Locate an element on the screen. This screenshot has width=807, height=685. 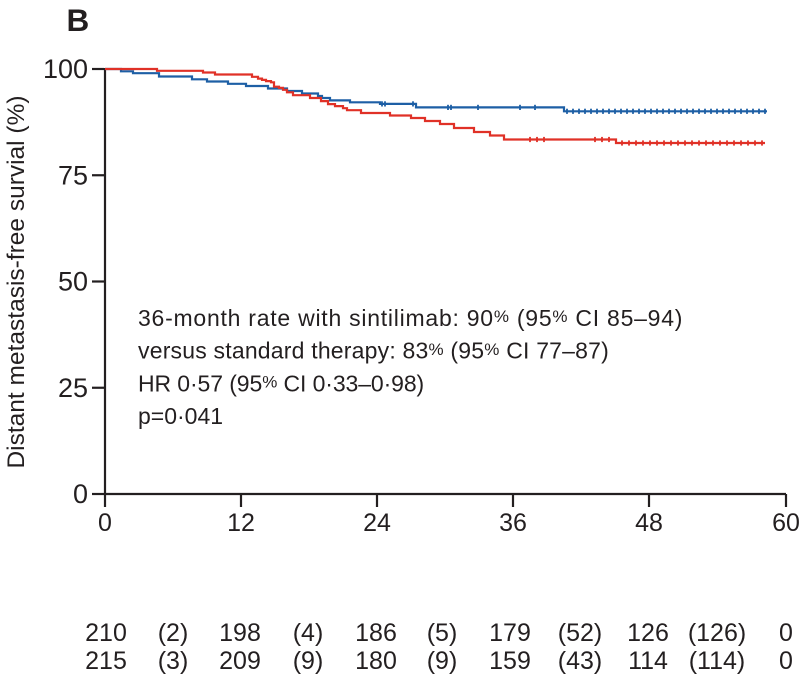
svg-text: (3) is located at coordinates (173, 661).